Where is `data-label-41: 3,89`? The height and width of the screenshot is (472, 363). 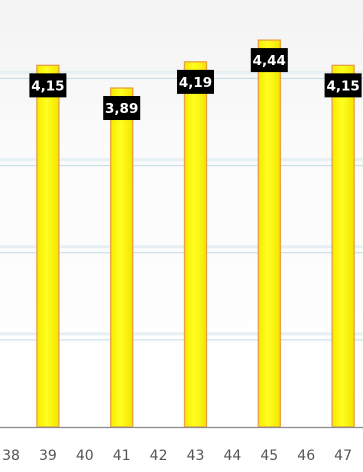
data-label-41: 3,89 is located at coordinates (121, 109).